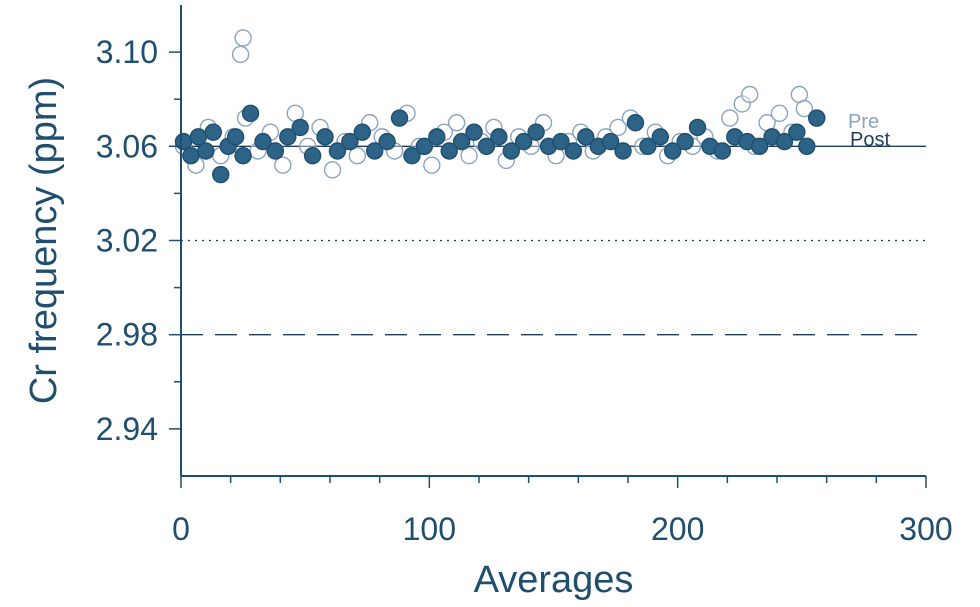  I want to click on x-axis-ticks: 0 100 200 300, so click(562, 511).